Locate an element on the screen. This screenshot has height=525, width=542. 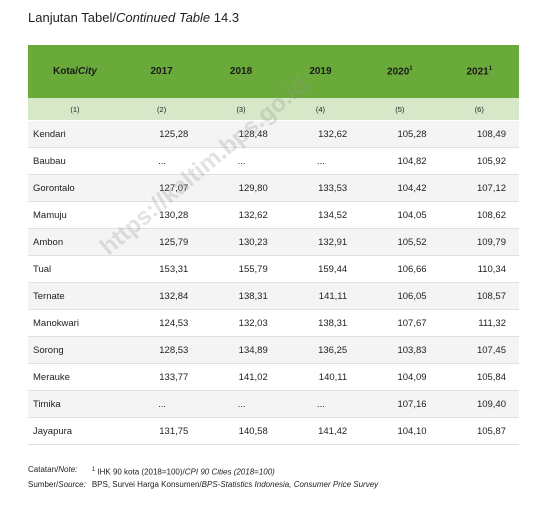
note-label-text: Catatan/ is located at coordinates (43, 469).